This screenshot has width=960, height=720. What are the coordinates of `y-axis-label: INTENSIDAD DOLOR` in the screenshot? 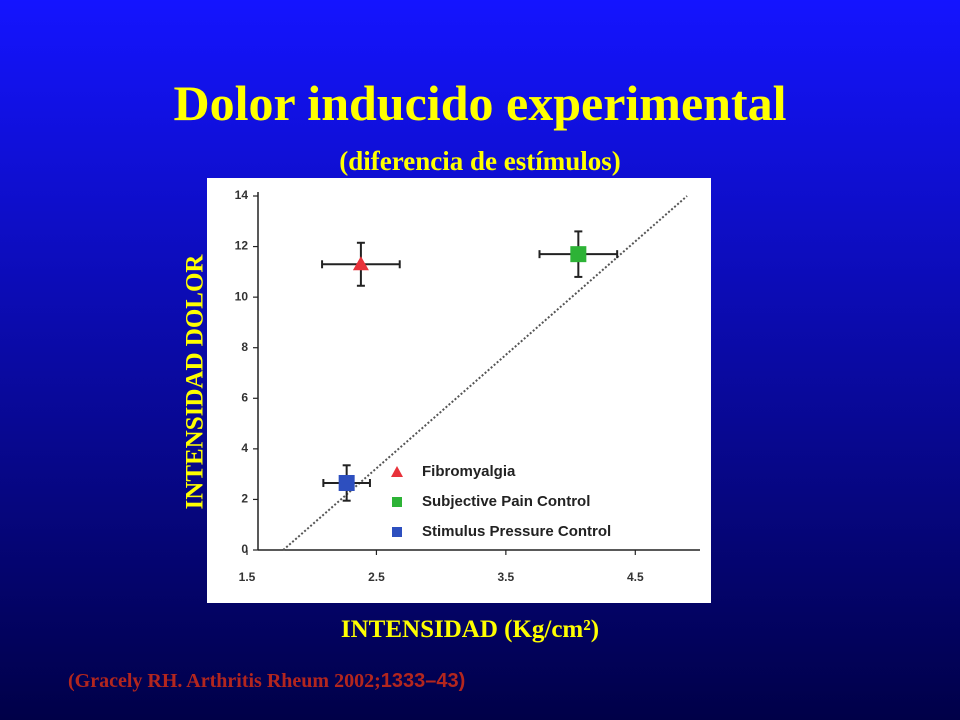 It's located at (195, 382).